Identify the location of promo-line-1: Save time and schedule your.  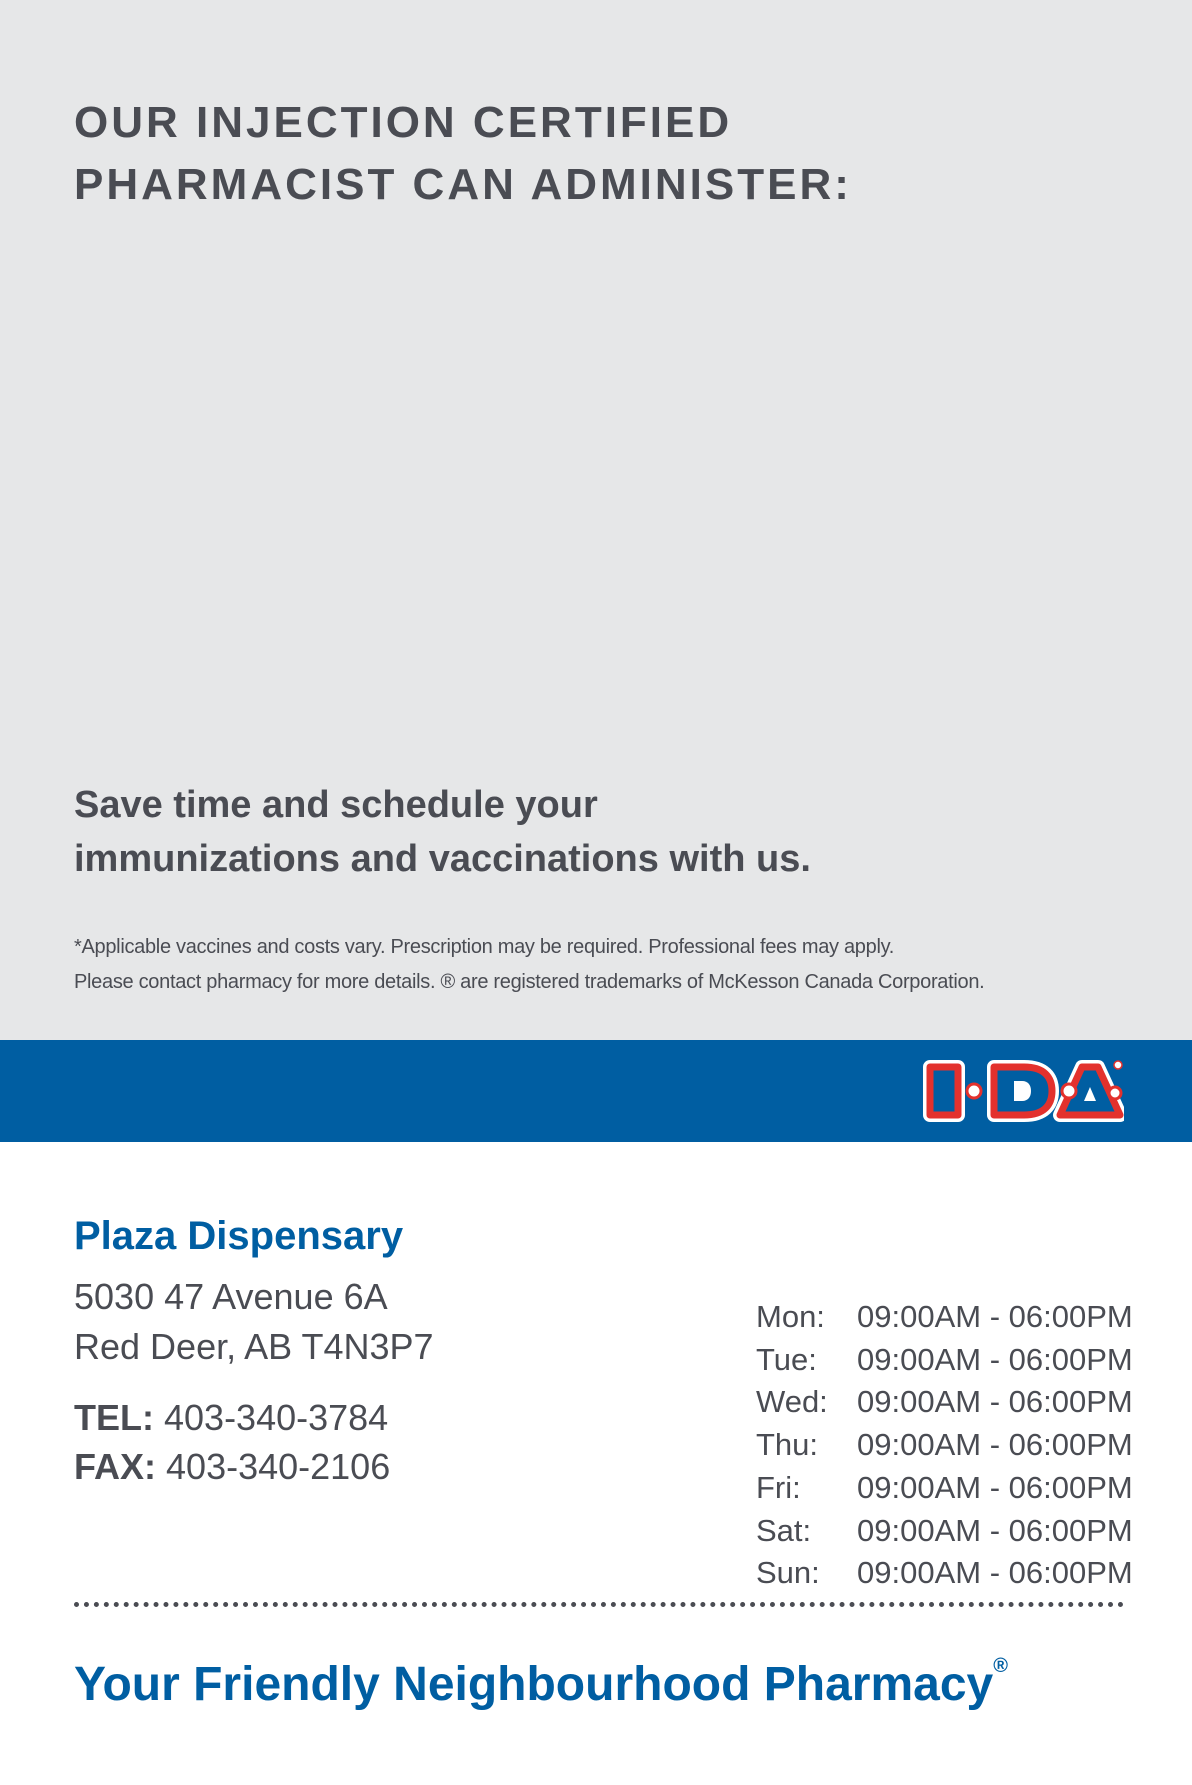
(336, 805).